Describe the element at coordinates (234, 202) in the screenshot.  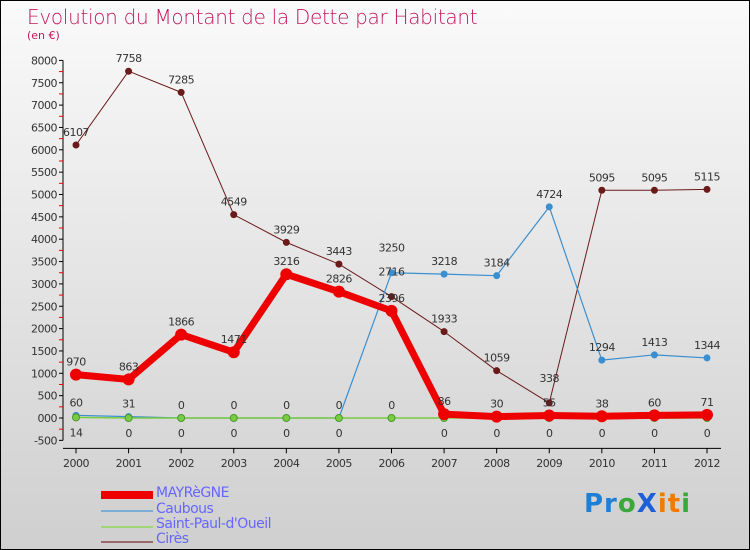
I see `data-label: 4549` at that location.